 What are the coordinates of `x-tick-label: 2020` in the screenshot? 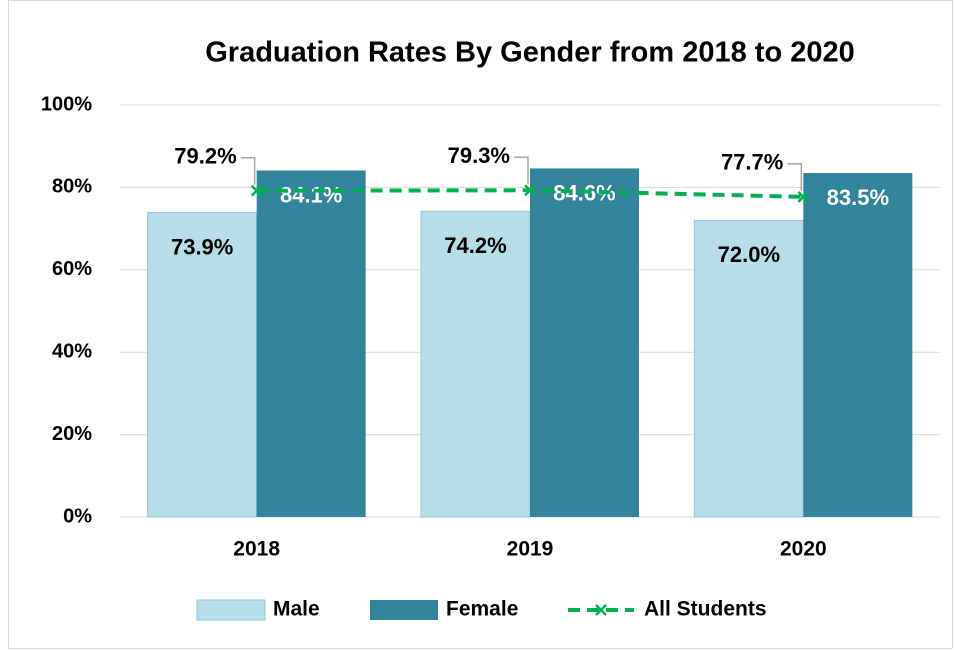 It's located at (803, 549).